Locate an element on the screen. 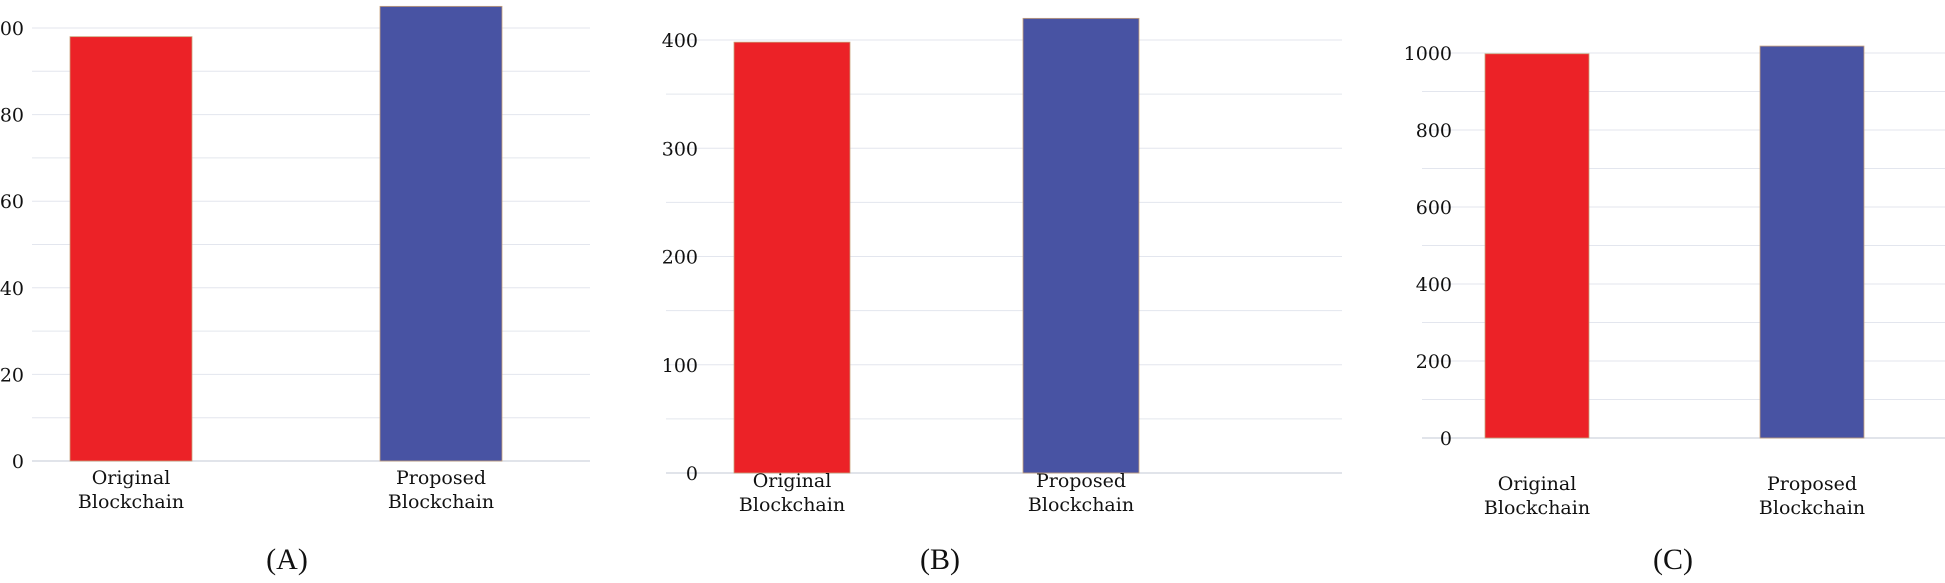  panel-label: (C) is located at coordinates (1673, 559).